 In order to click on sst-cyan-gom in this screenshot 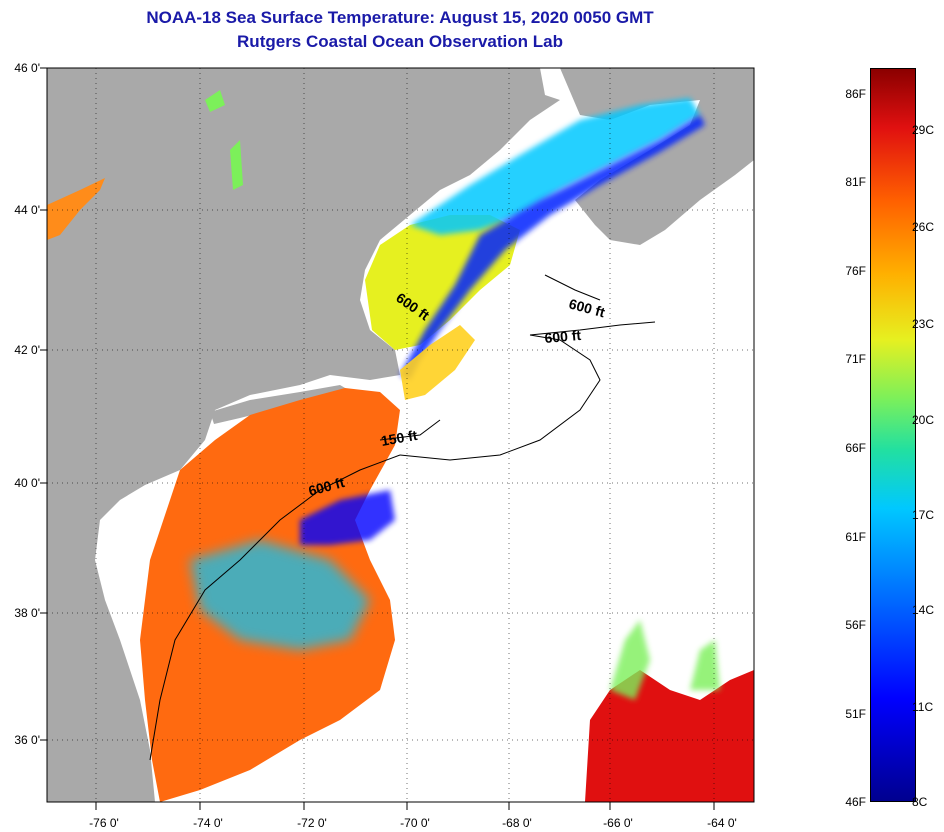, I will do `click(555, 166)`.